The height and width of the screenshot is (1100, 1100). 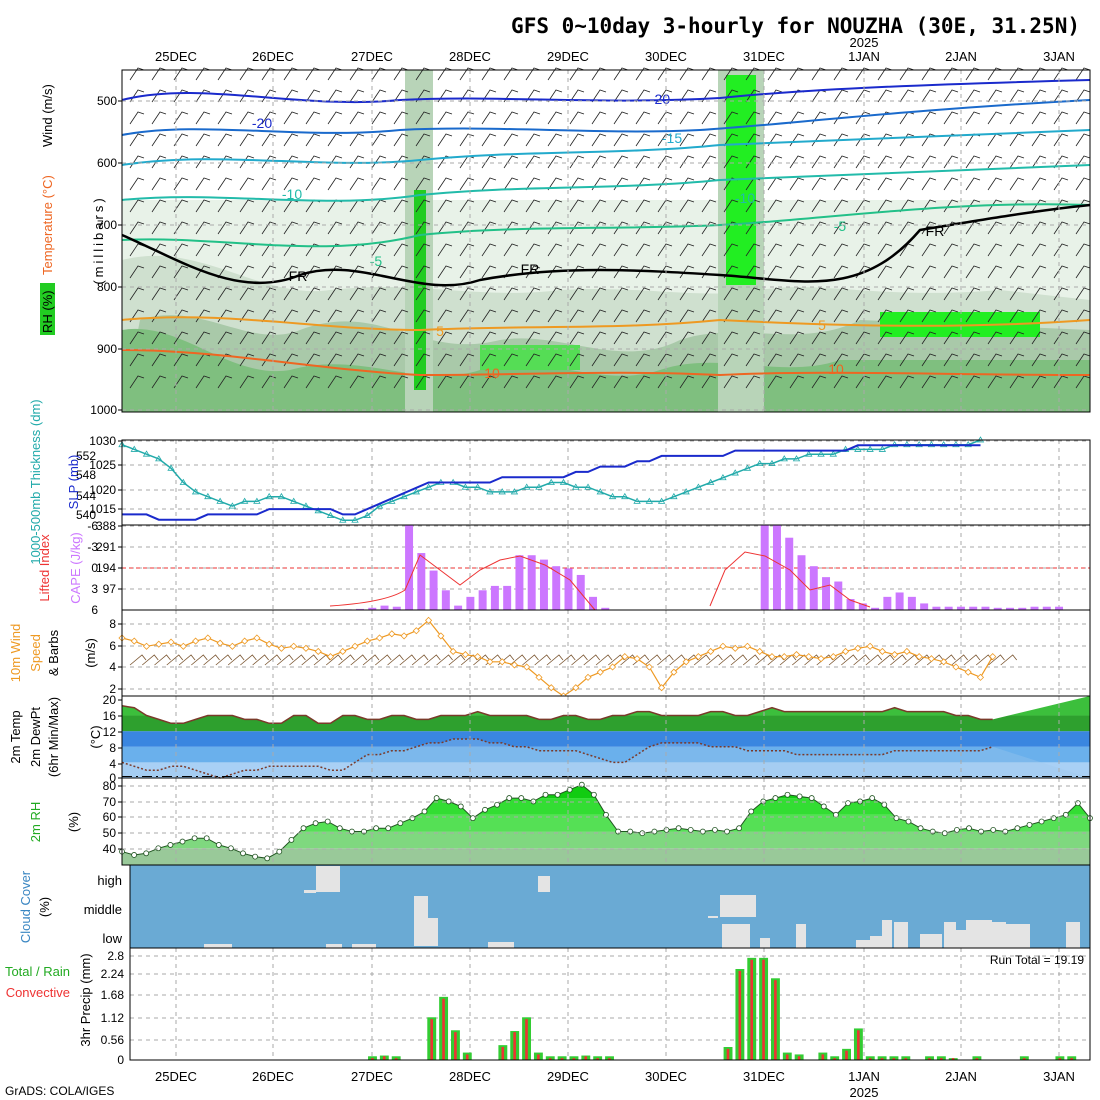 I want to click on cape-ylabel: CAPE (J/kg), so click(x=75, y=568).